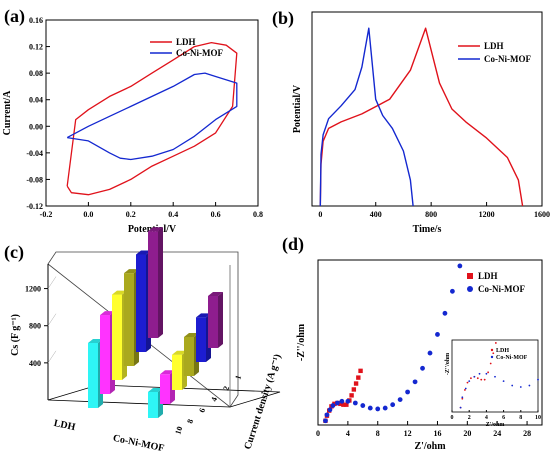 The image size is (550, 469). I want to click on y-tick-label-a: 0.04, so click(36, 100).